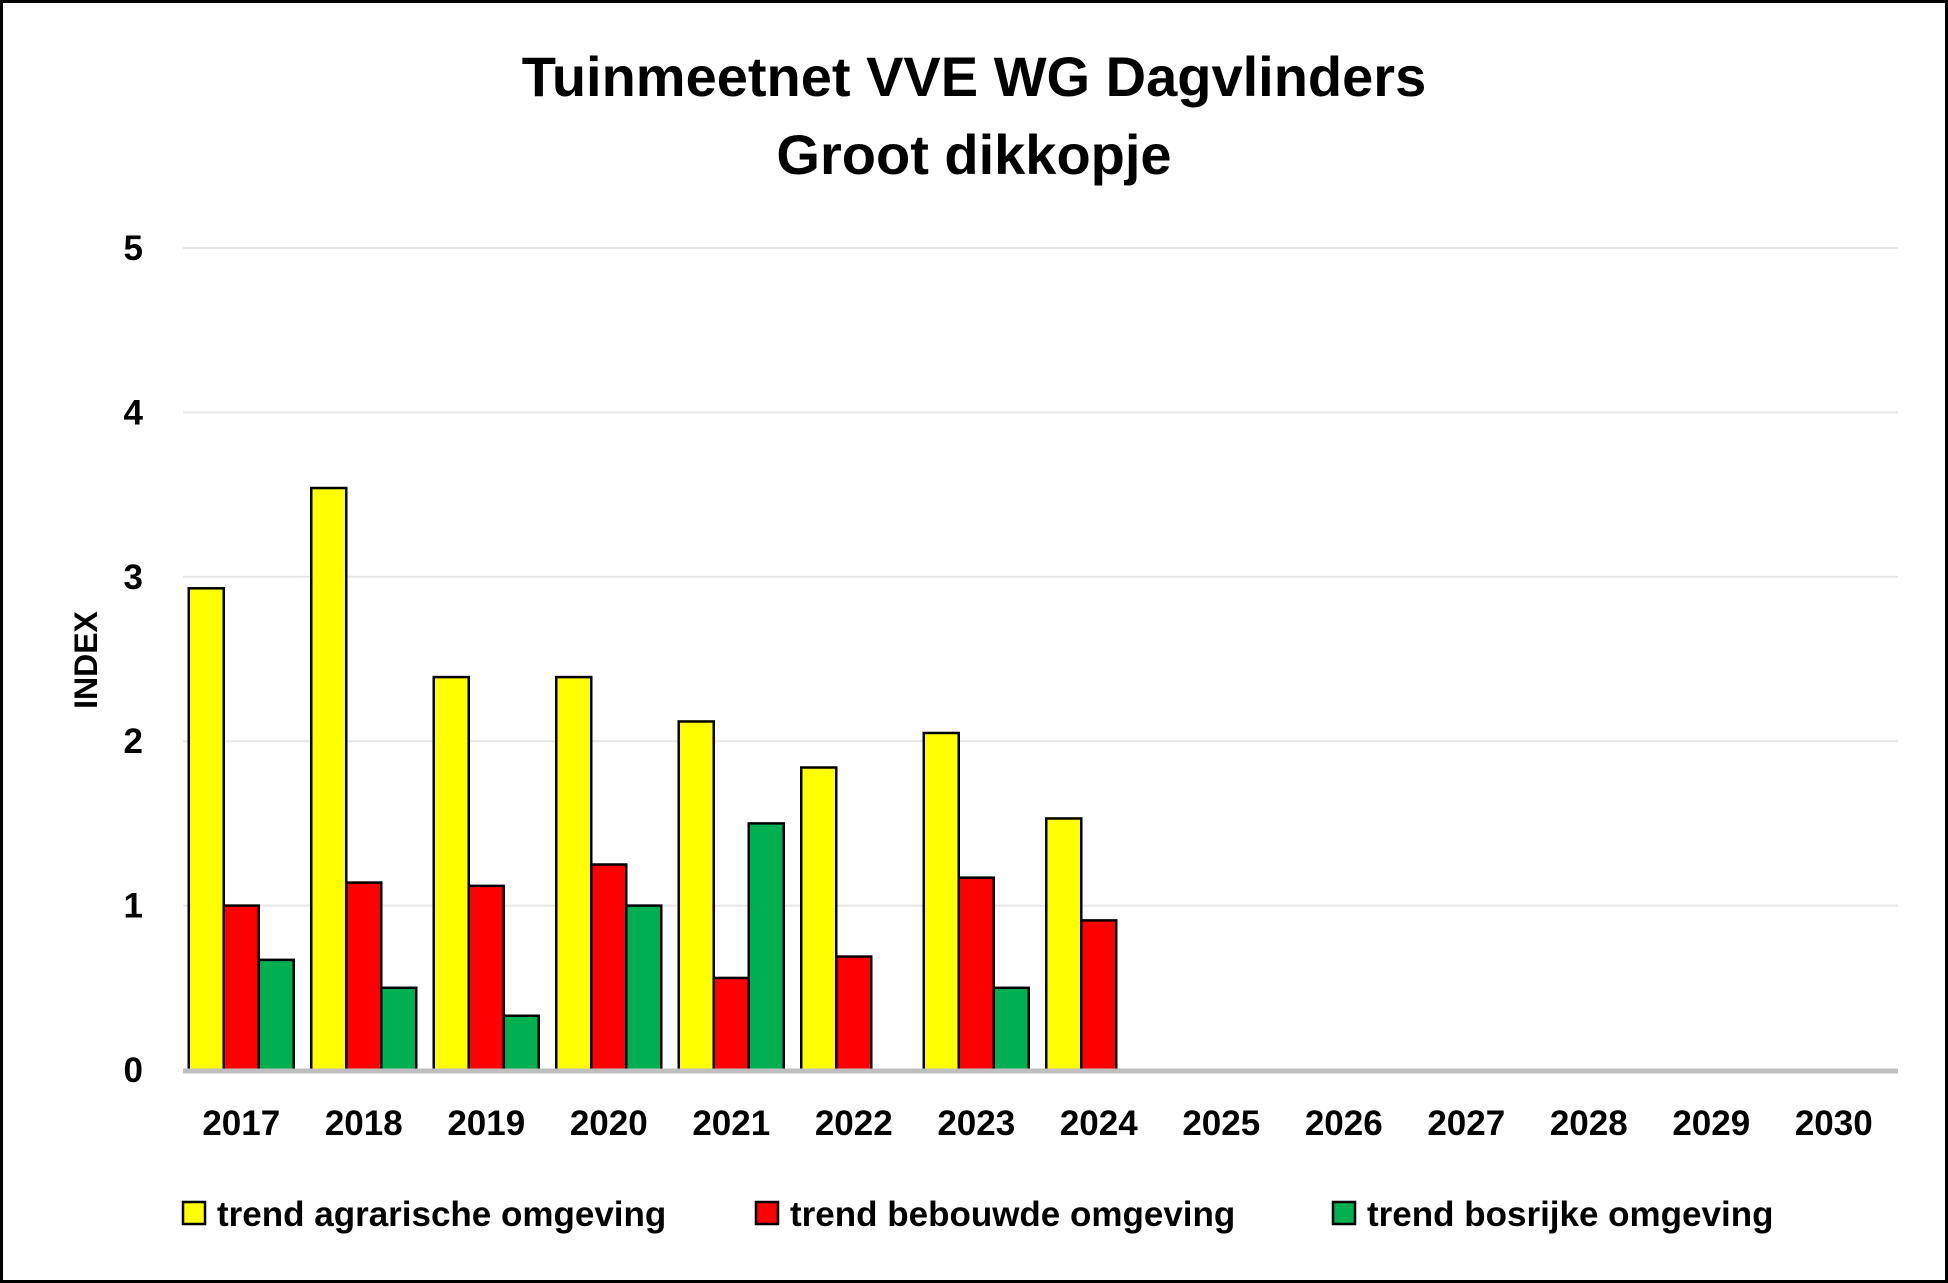 The height and width of the screenshot is (1283, 1948). I want to click on bar-agrarisch-2024, so click(1064, 944).